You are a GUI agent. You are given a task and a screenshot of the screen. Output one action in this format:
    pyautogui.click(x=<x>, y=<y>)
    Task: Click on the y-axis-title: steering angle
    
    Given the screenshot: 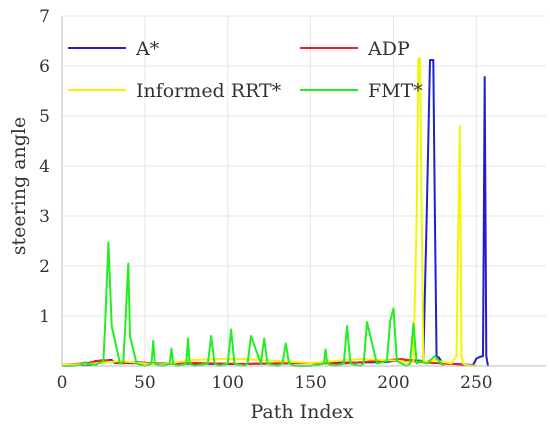 What is the action you would take?
    pyautogui.click(x=19, y=186)
    